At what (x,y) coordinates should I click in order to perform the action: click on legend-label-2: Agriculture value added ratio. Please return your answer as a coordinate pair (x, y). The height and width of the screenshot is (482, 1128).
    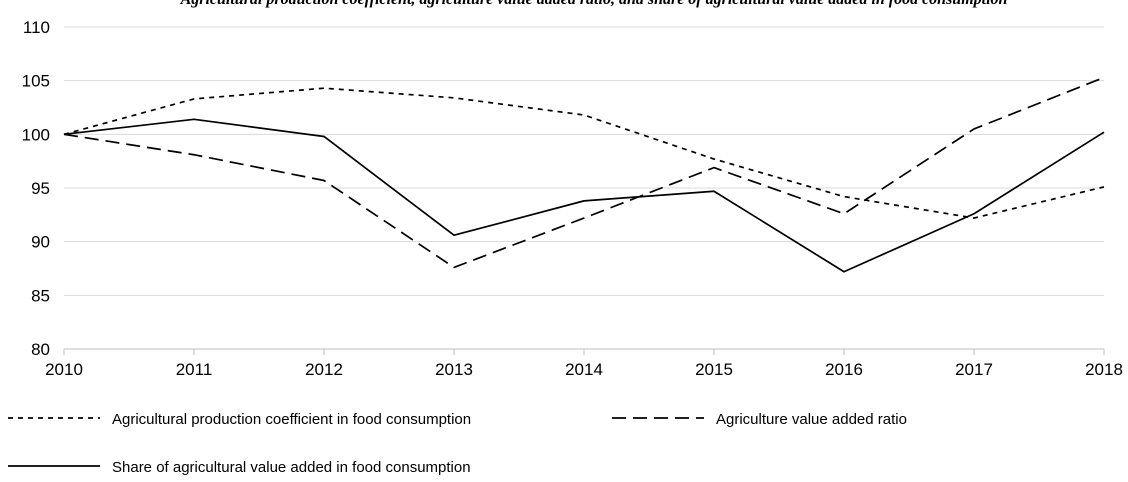
    Looking at the image, I should click on (811, 419).